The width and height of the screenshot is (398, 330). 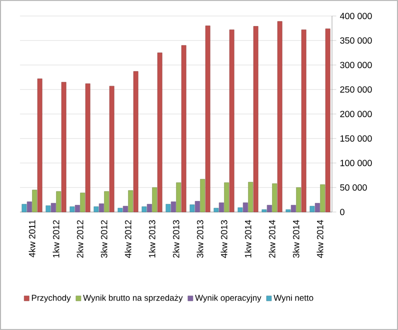 What do you see at coordinates (248, 239) in the screenshot?
I see `x-tick-label: 1kw 2014` at bounding box center [248, 239].